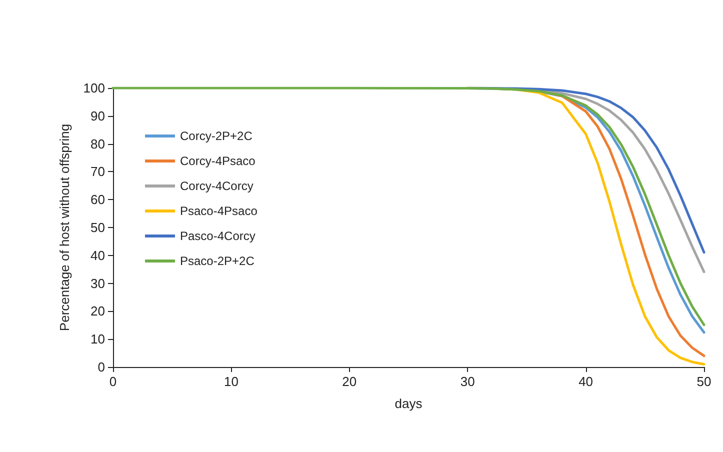 The image size is (723, 452). What do you see at coordinates (97, 144) in the screenshot?
I see `y-tick-label: 80` at bounding box center [97, 144].